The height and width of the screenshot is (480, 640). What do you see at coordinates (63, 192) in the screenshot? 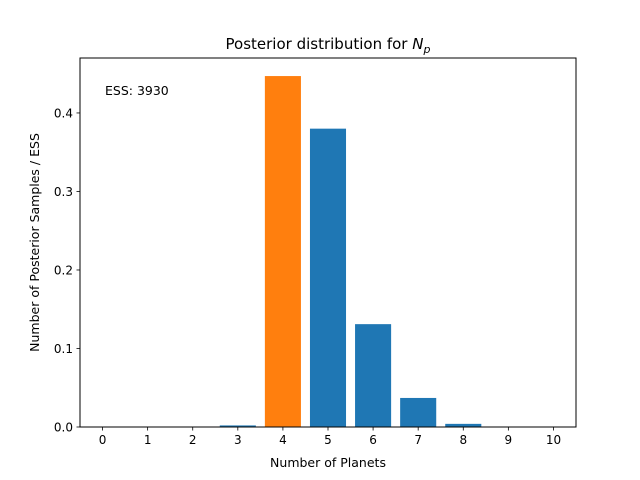
I see `y-tick-label-0.3: 0.3` at bounding box center [63, 192].